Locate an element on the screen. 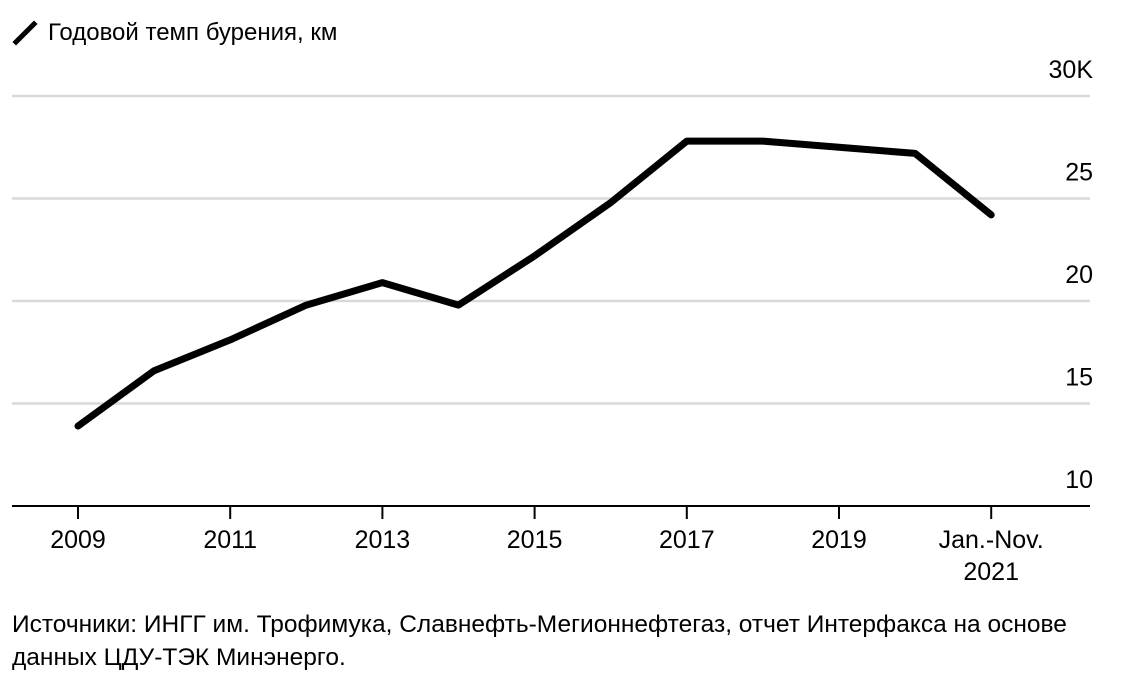  x-tick-label: 2009 is located at coordinates (78, 540).